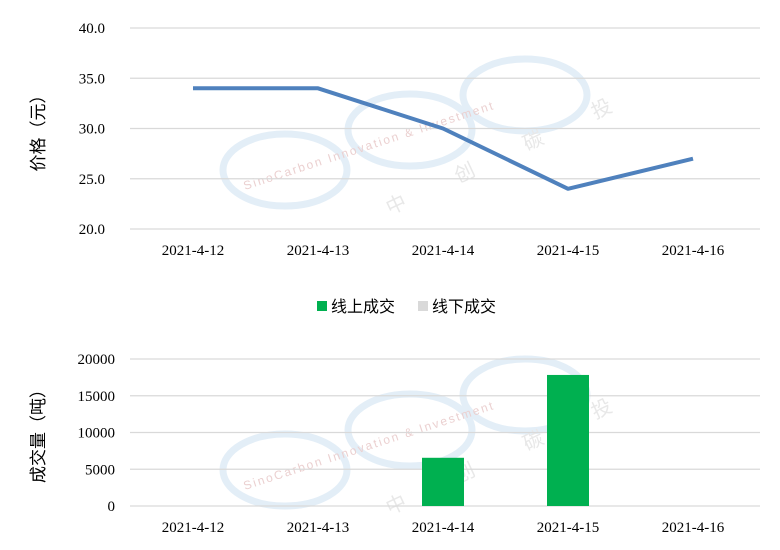  What do you see at coordinates (423, 306) in the screenshot?
I see `legend-swatch-offline` at bounding box center [423, 306].